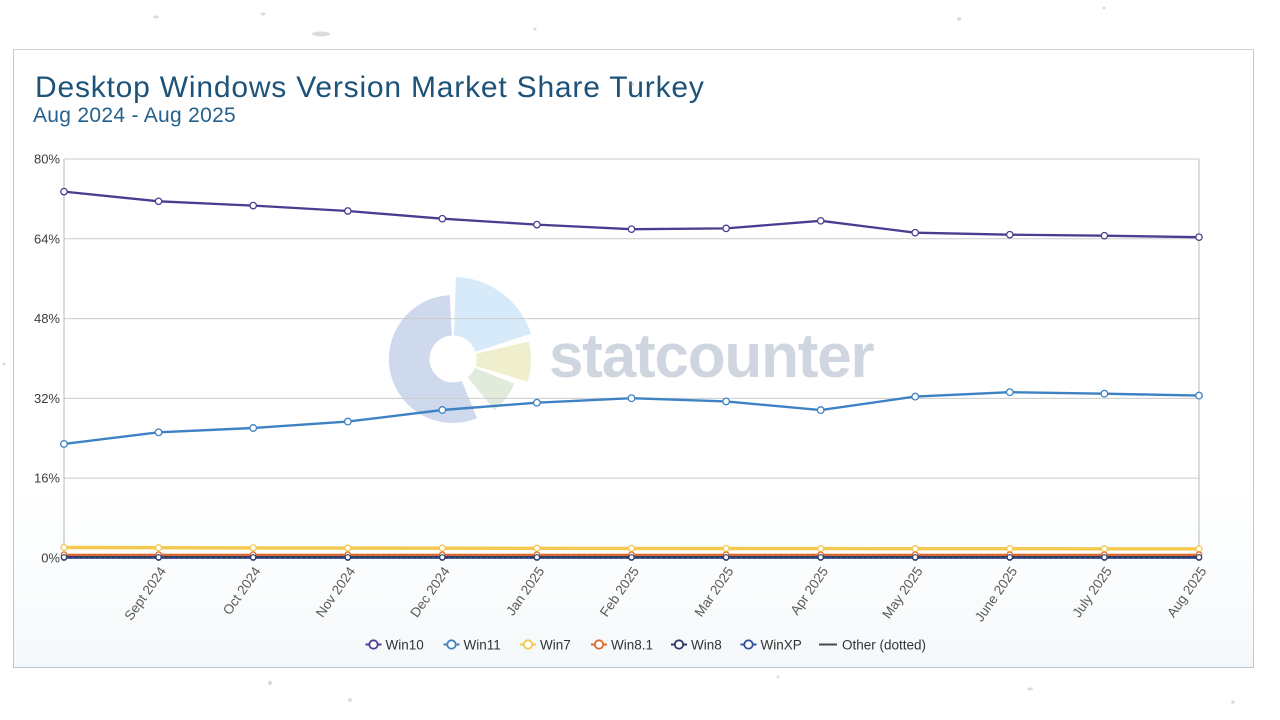 The height and width of the screenshot is (720, 1280). What do you see at coordinates (525, 591) in the screenshot?
I see `svg-text: Jan 2025` at bounding box center [525, 591].